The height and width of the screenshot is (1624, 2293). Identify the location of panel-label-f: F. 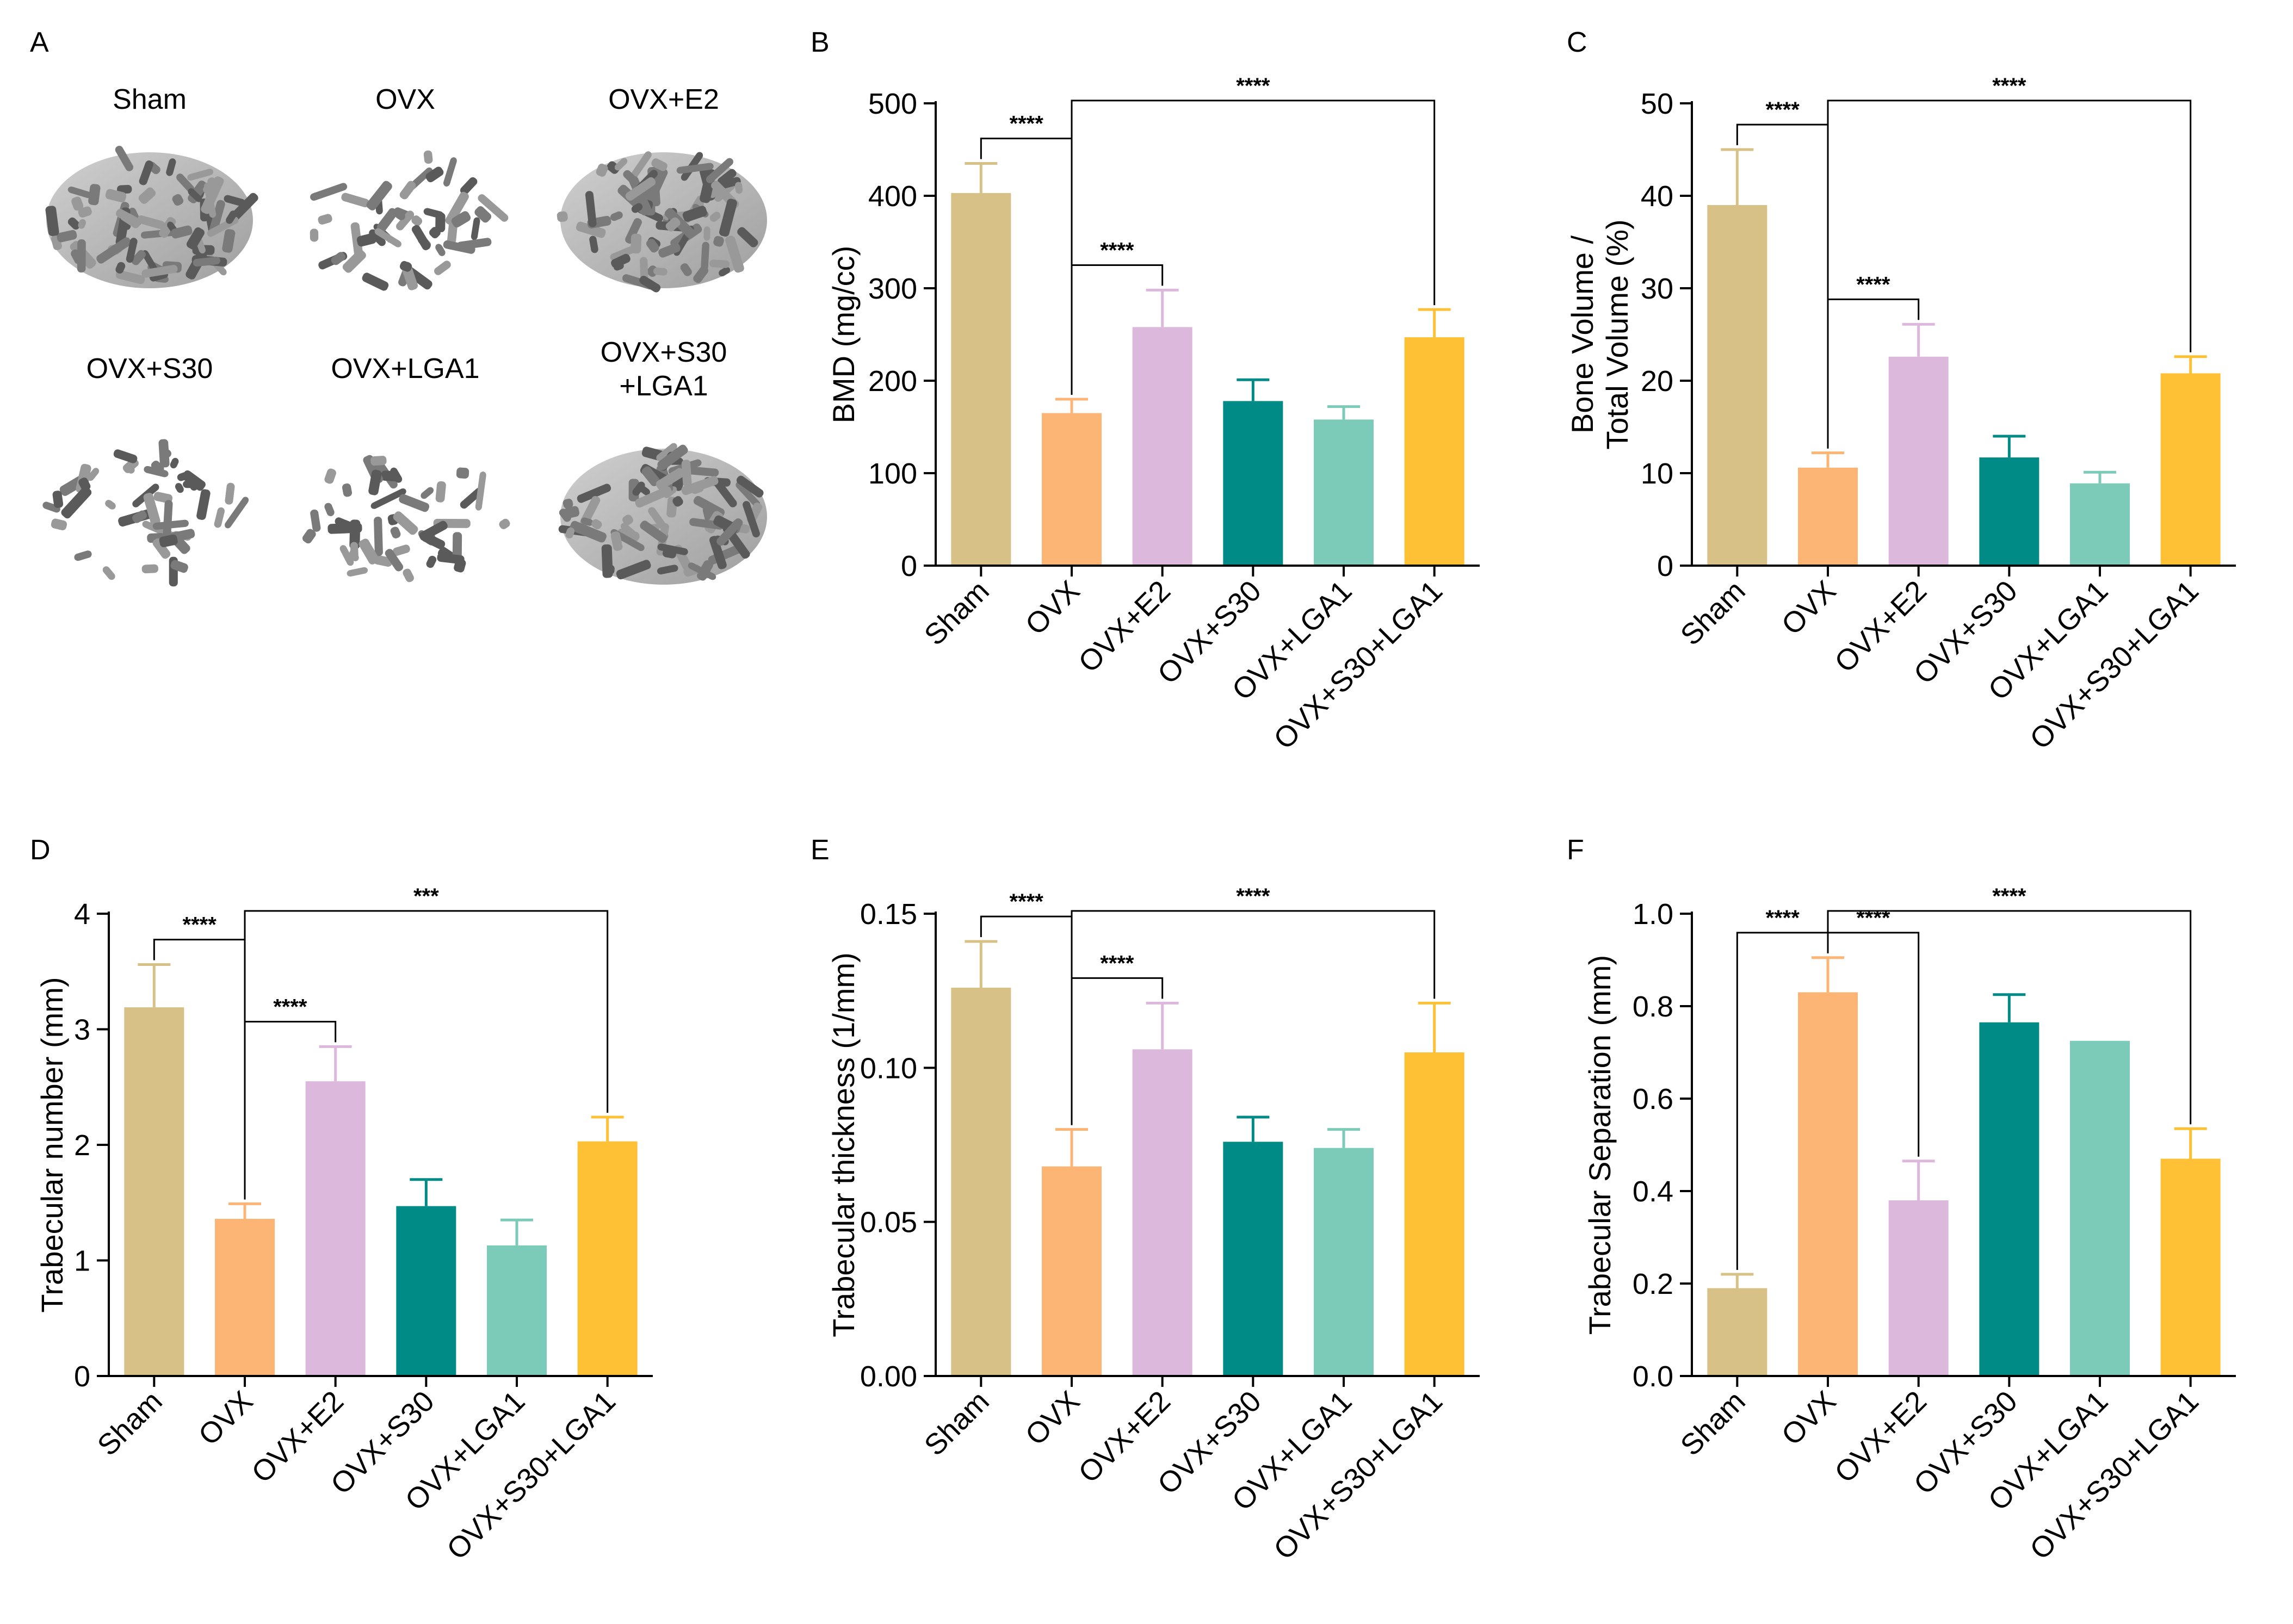
(1575, 850).